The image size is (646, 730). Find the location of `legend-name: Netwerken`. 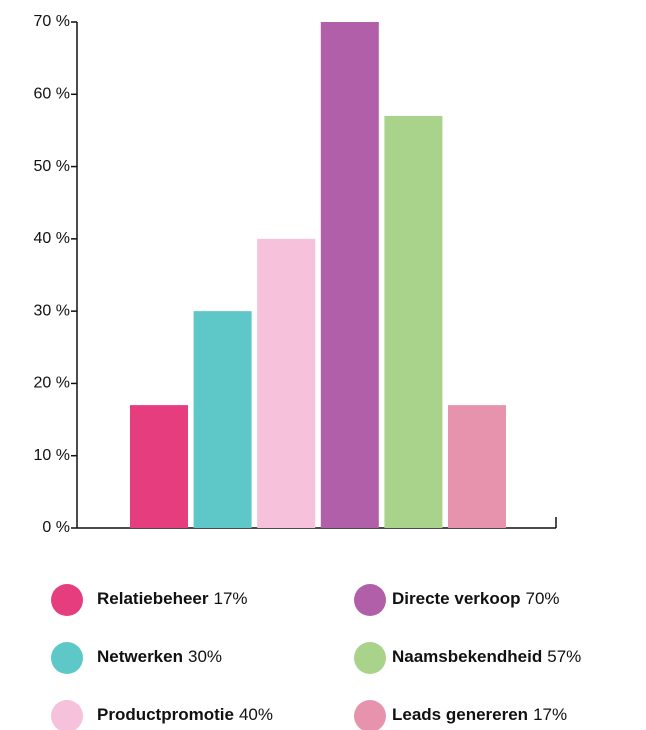

legend-name: Netwerken is located at coordinates (140, 656).